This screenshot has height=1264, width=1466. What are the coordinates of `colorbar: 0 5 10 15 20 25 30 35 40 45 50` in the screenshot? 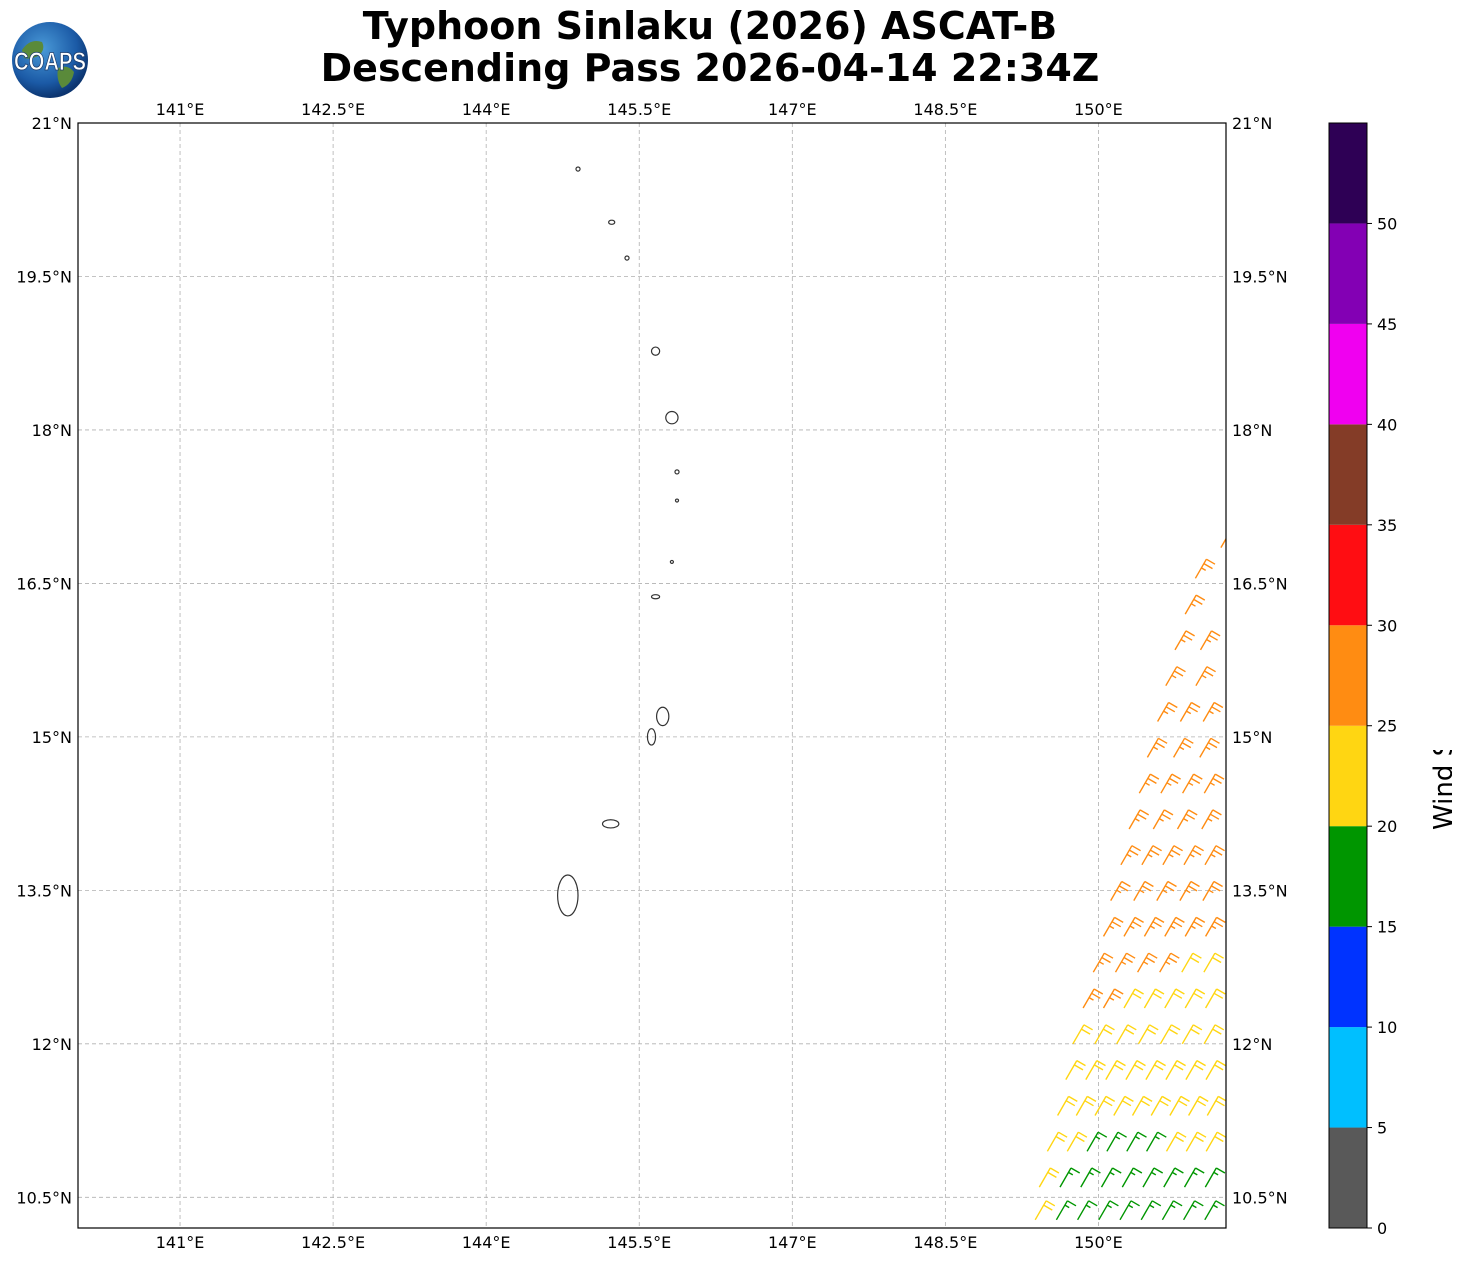 It's located at (1362, 680).